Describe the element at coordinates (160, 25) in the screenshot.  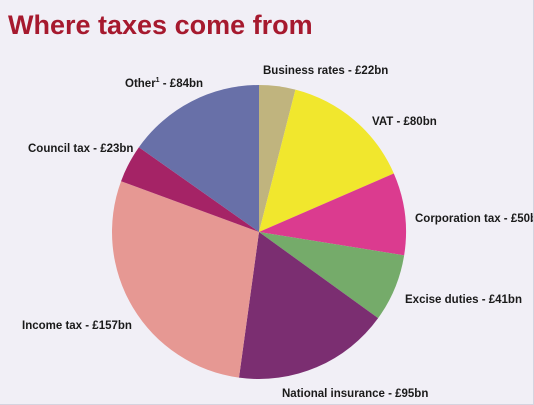
I see `chart-title: Where taxes come from` at that location.